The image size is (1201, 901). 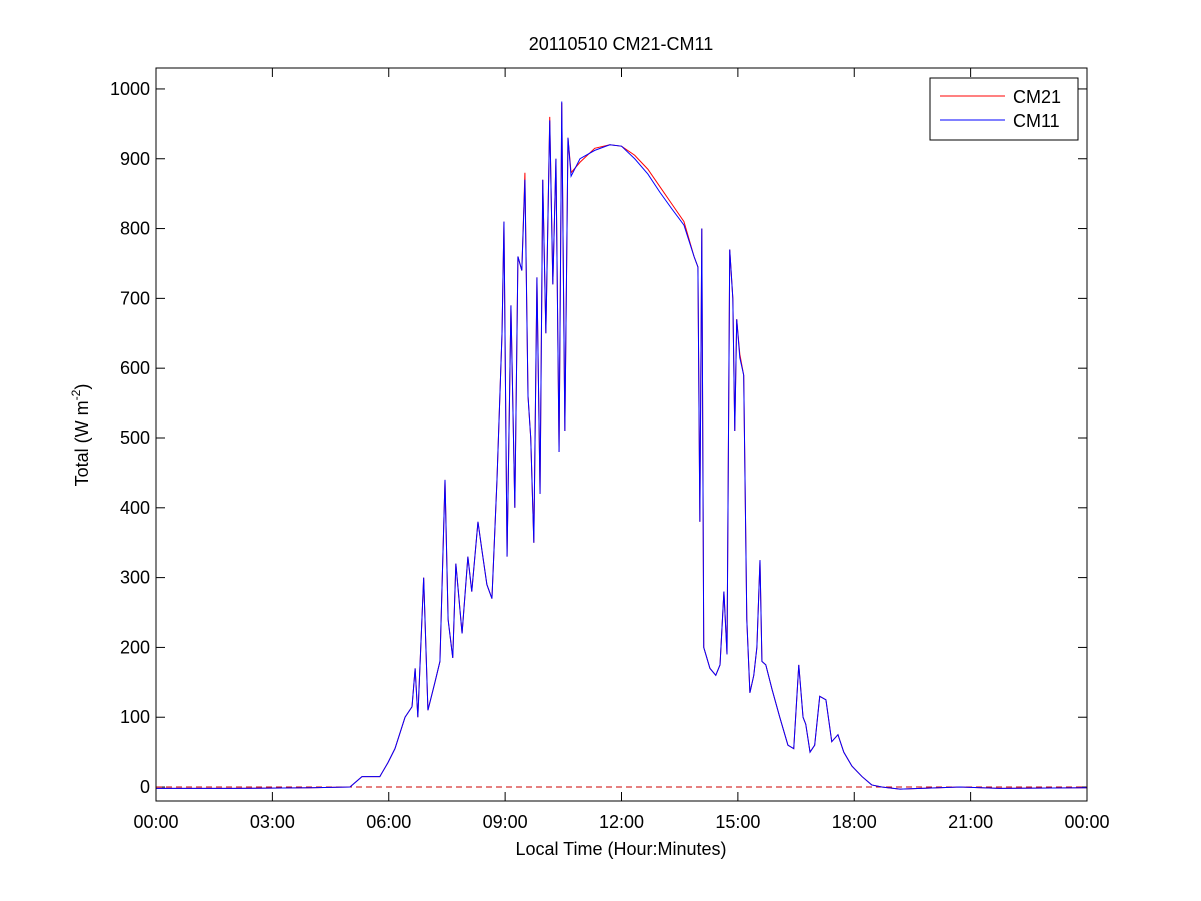 I want to click on x-tick-label: 18:00, so click(x=854, y=822).